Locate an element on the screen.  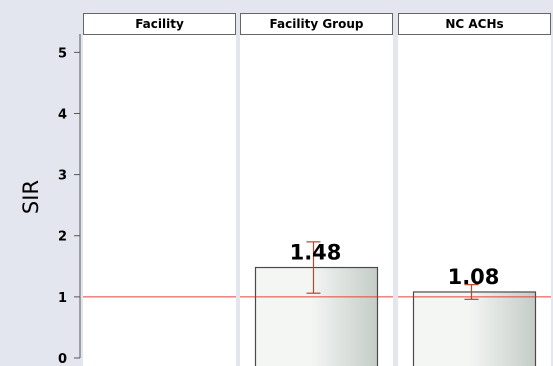
data-label: 1.48 is located at coordinates (316, 253).